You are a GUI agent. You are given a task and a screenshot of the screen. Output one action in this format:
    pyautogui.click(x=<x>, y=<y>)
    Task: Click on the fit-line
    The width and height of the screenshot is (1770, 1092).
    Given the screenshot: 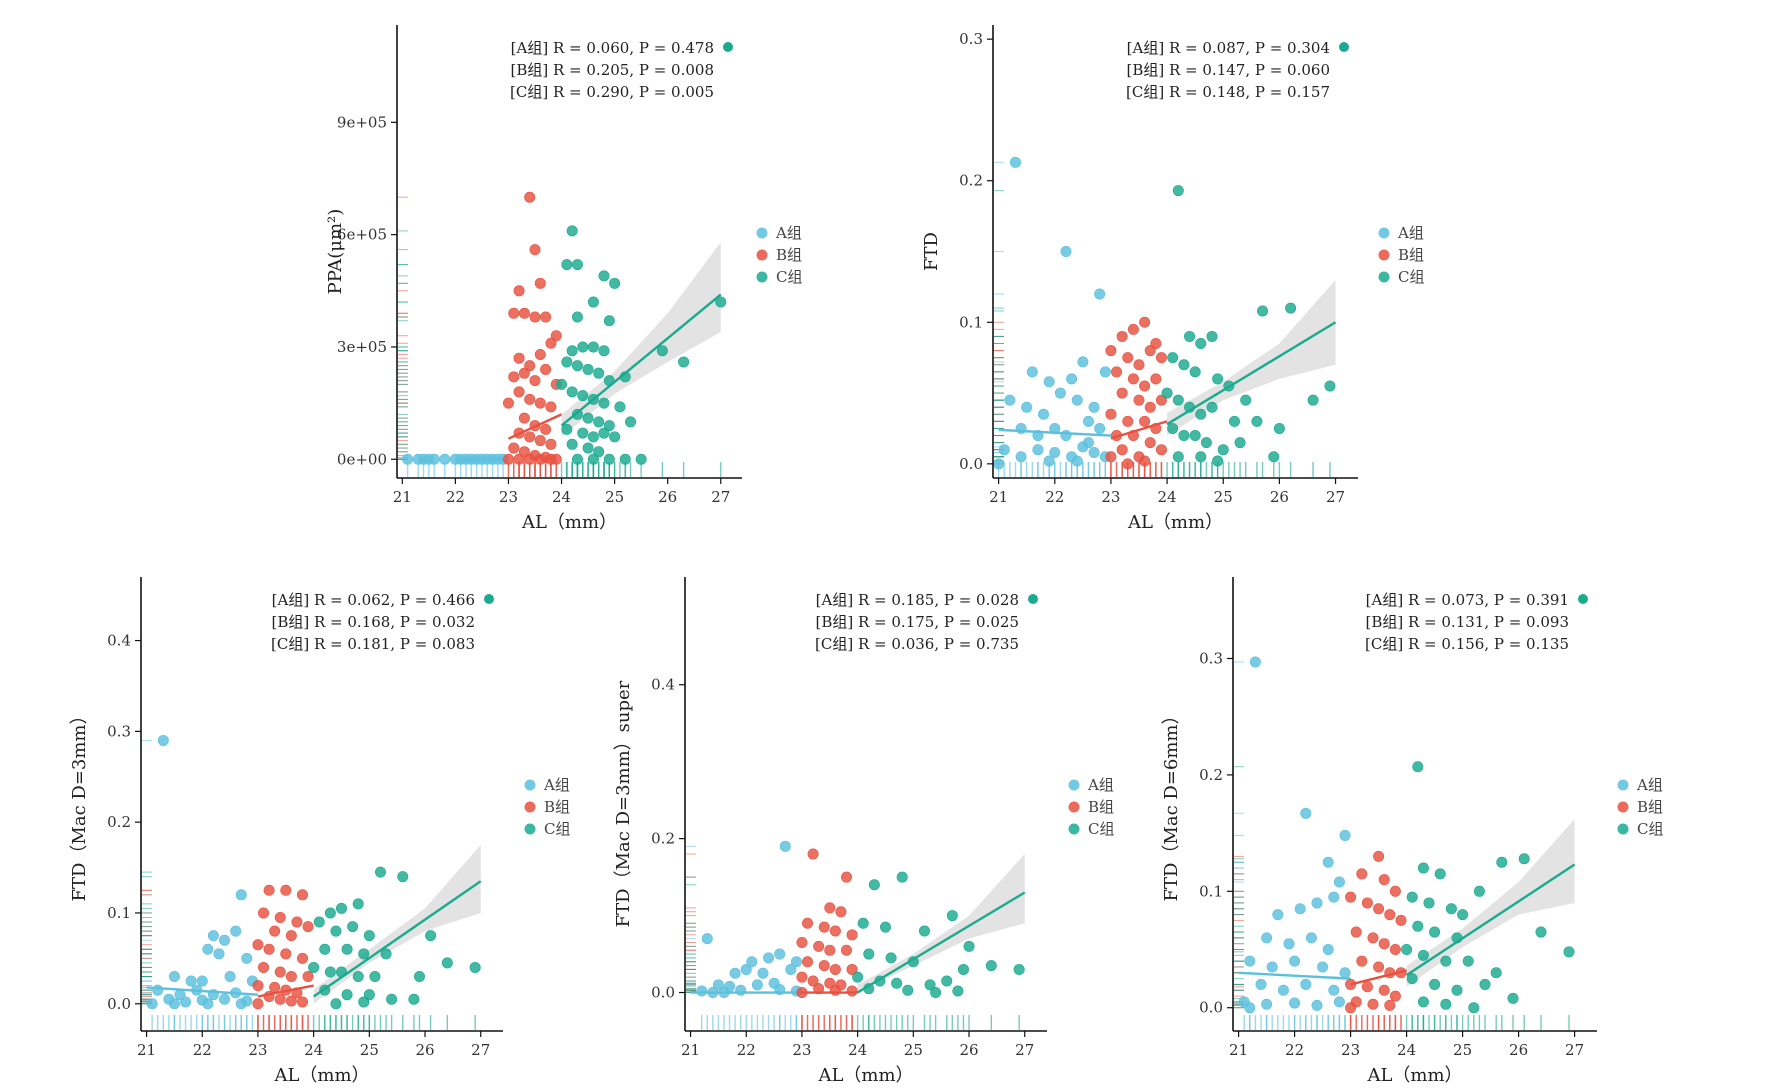 What is the action you would take?
    pyautogui.click(x=202, y=991)
    